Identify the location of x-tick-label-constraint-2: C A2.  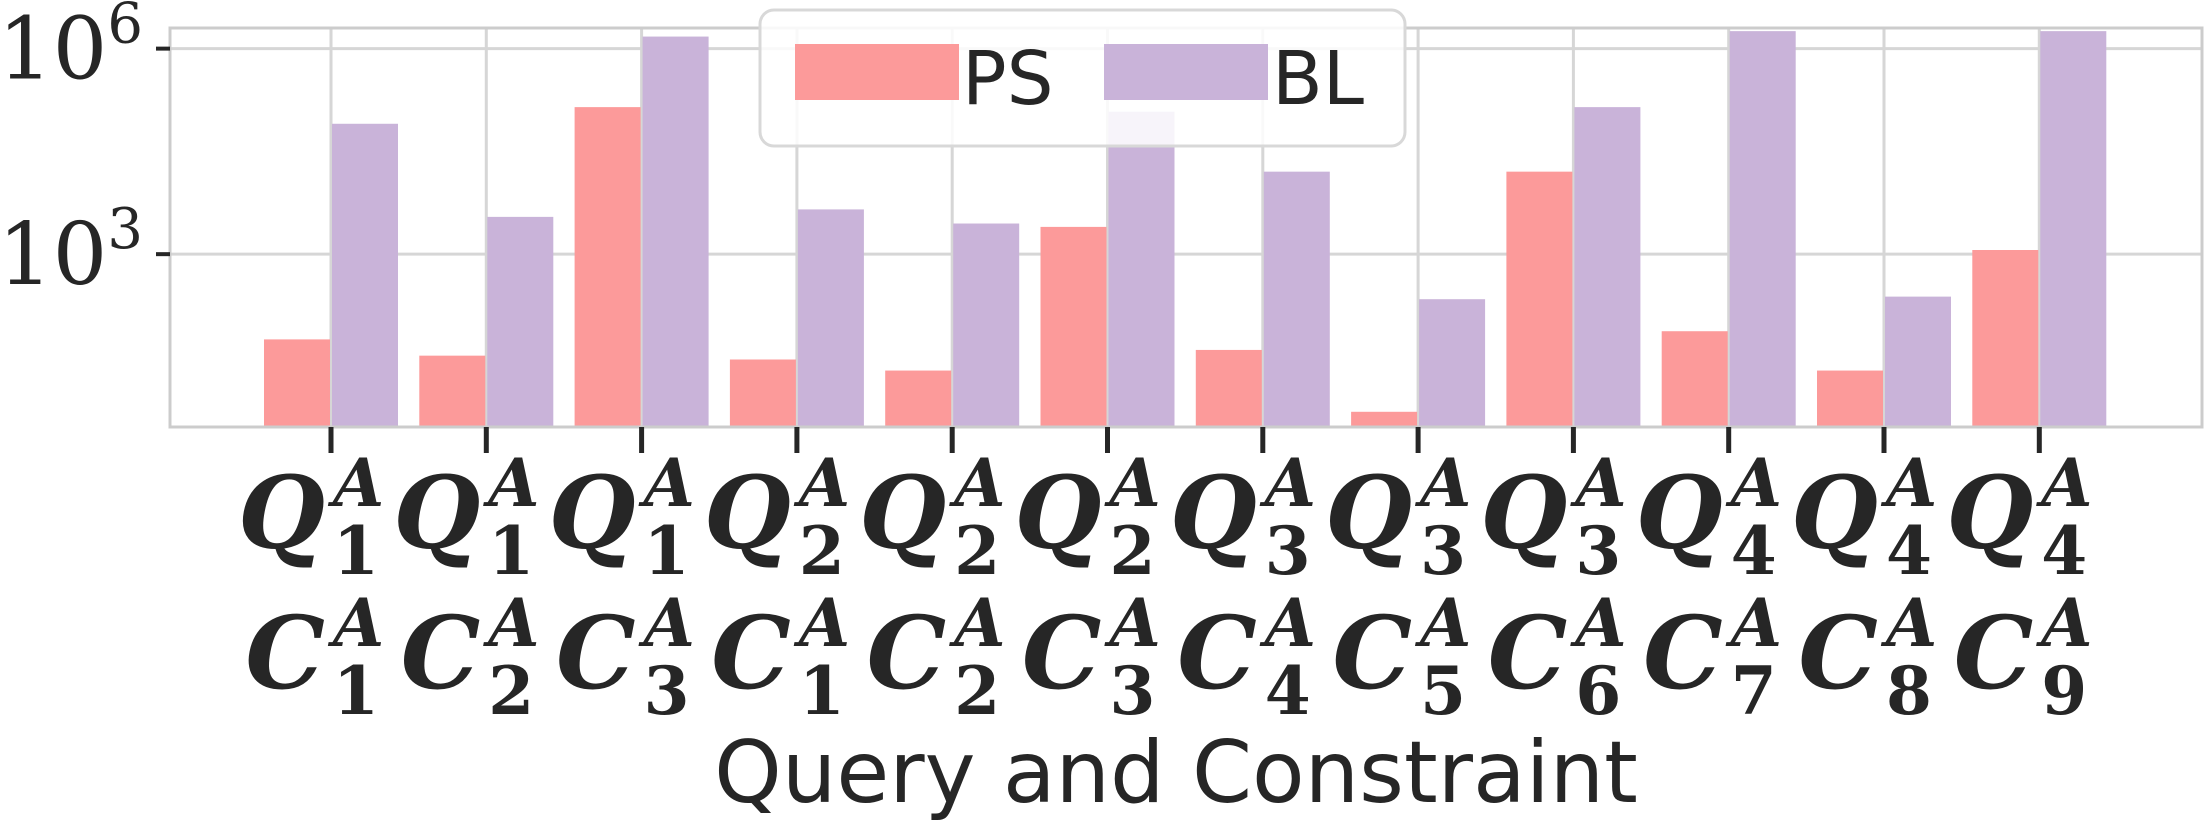
(470, 657).